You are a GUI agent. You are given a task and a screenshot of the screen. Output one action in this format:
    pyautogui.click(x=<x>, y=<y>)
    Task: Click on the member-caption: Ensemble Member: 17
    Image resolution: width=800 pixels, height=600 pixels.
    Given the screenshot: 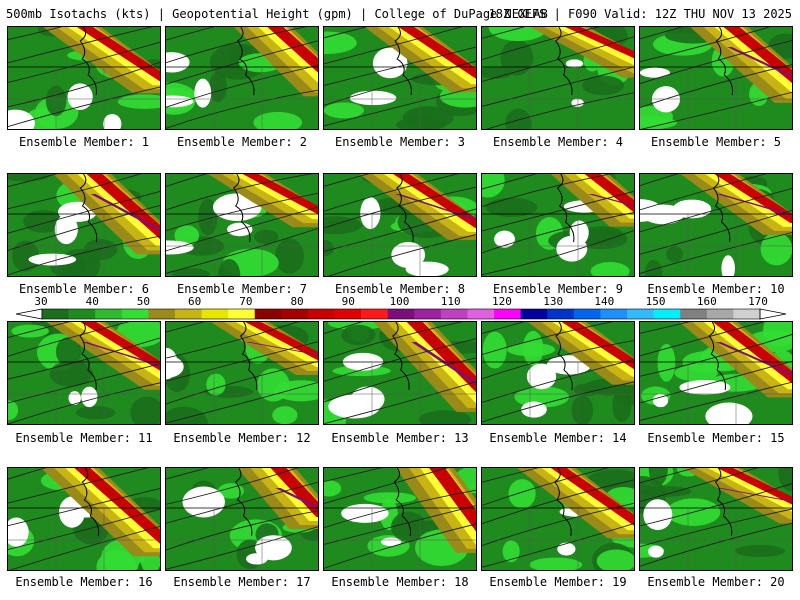 What is the action you would take?
    pyautogui.click(x=242, y=582)
    